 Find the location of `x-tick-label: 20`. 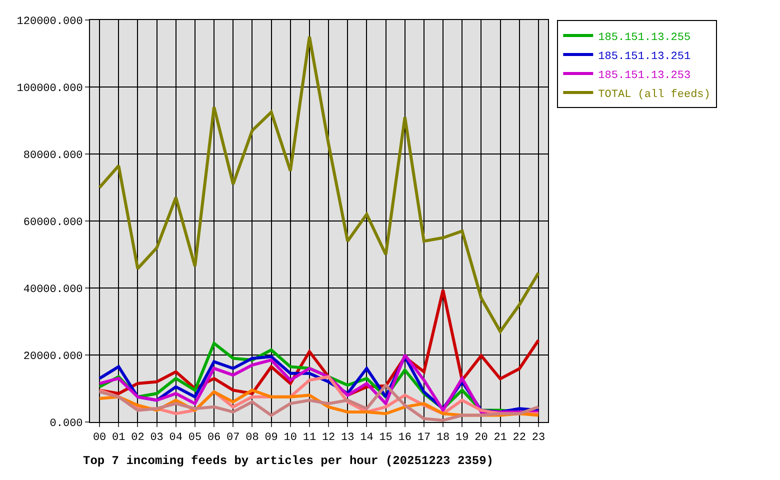

x-tick-label: 20 is located at coordinates (481, 438).